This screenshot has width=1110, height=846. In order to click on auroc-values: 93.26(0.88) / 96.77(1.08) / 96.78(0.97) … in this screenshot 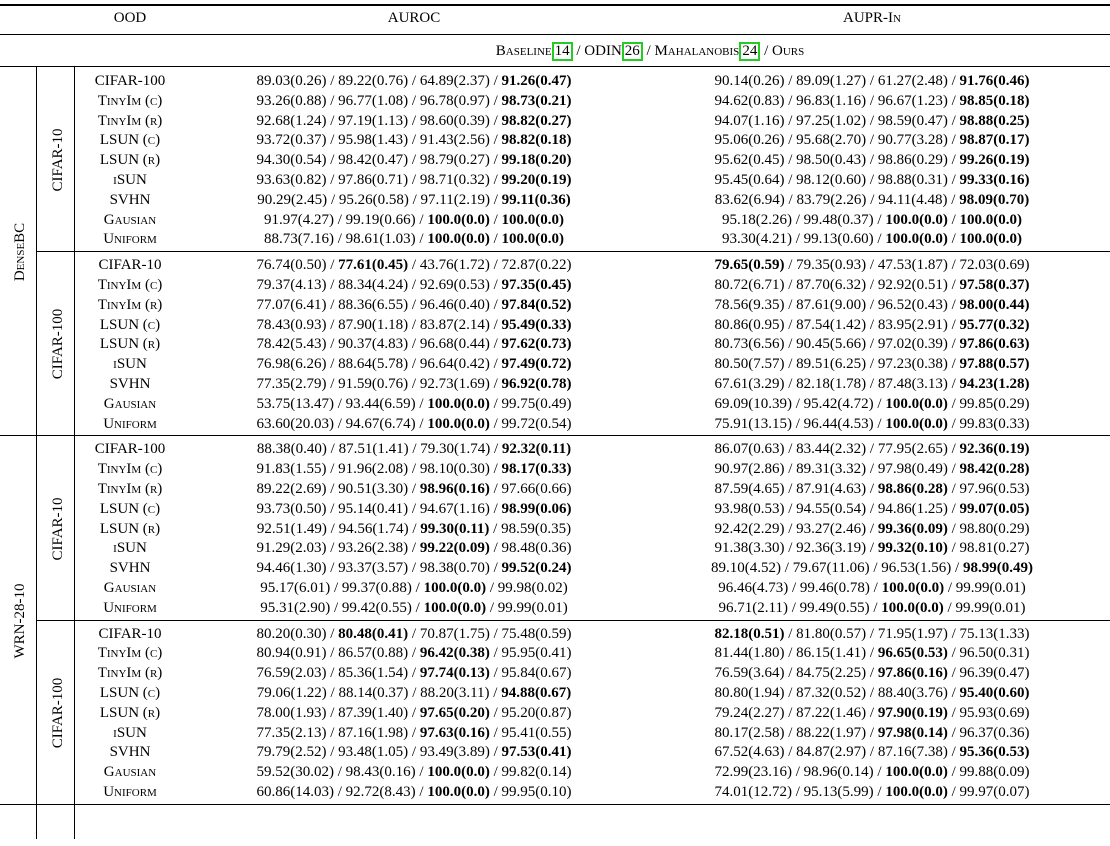, I will do `click(414, 101)`.